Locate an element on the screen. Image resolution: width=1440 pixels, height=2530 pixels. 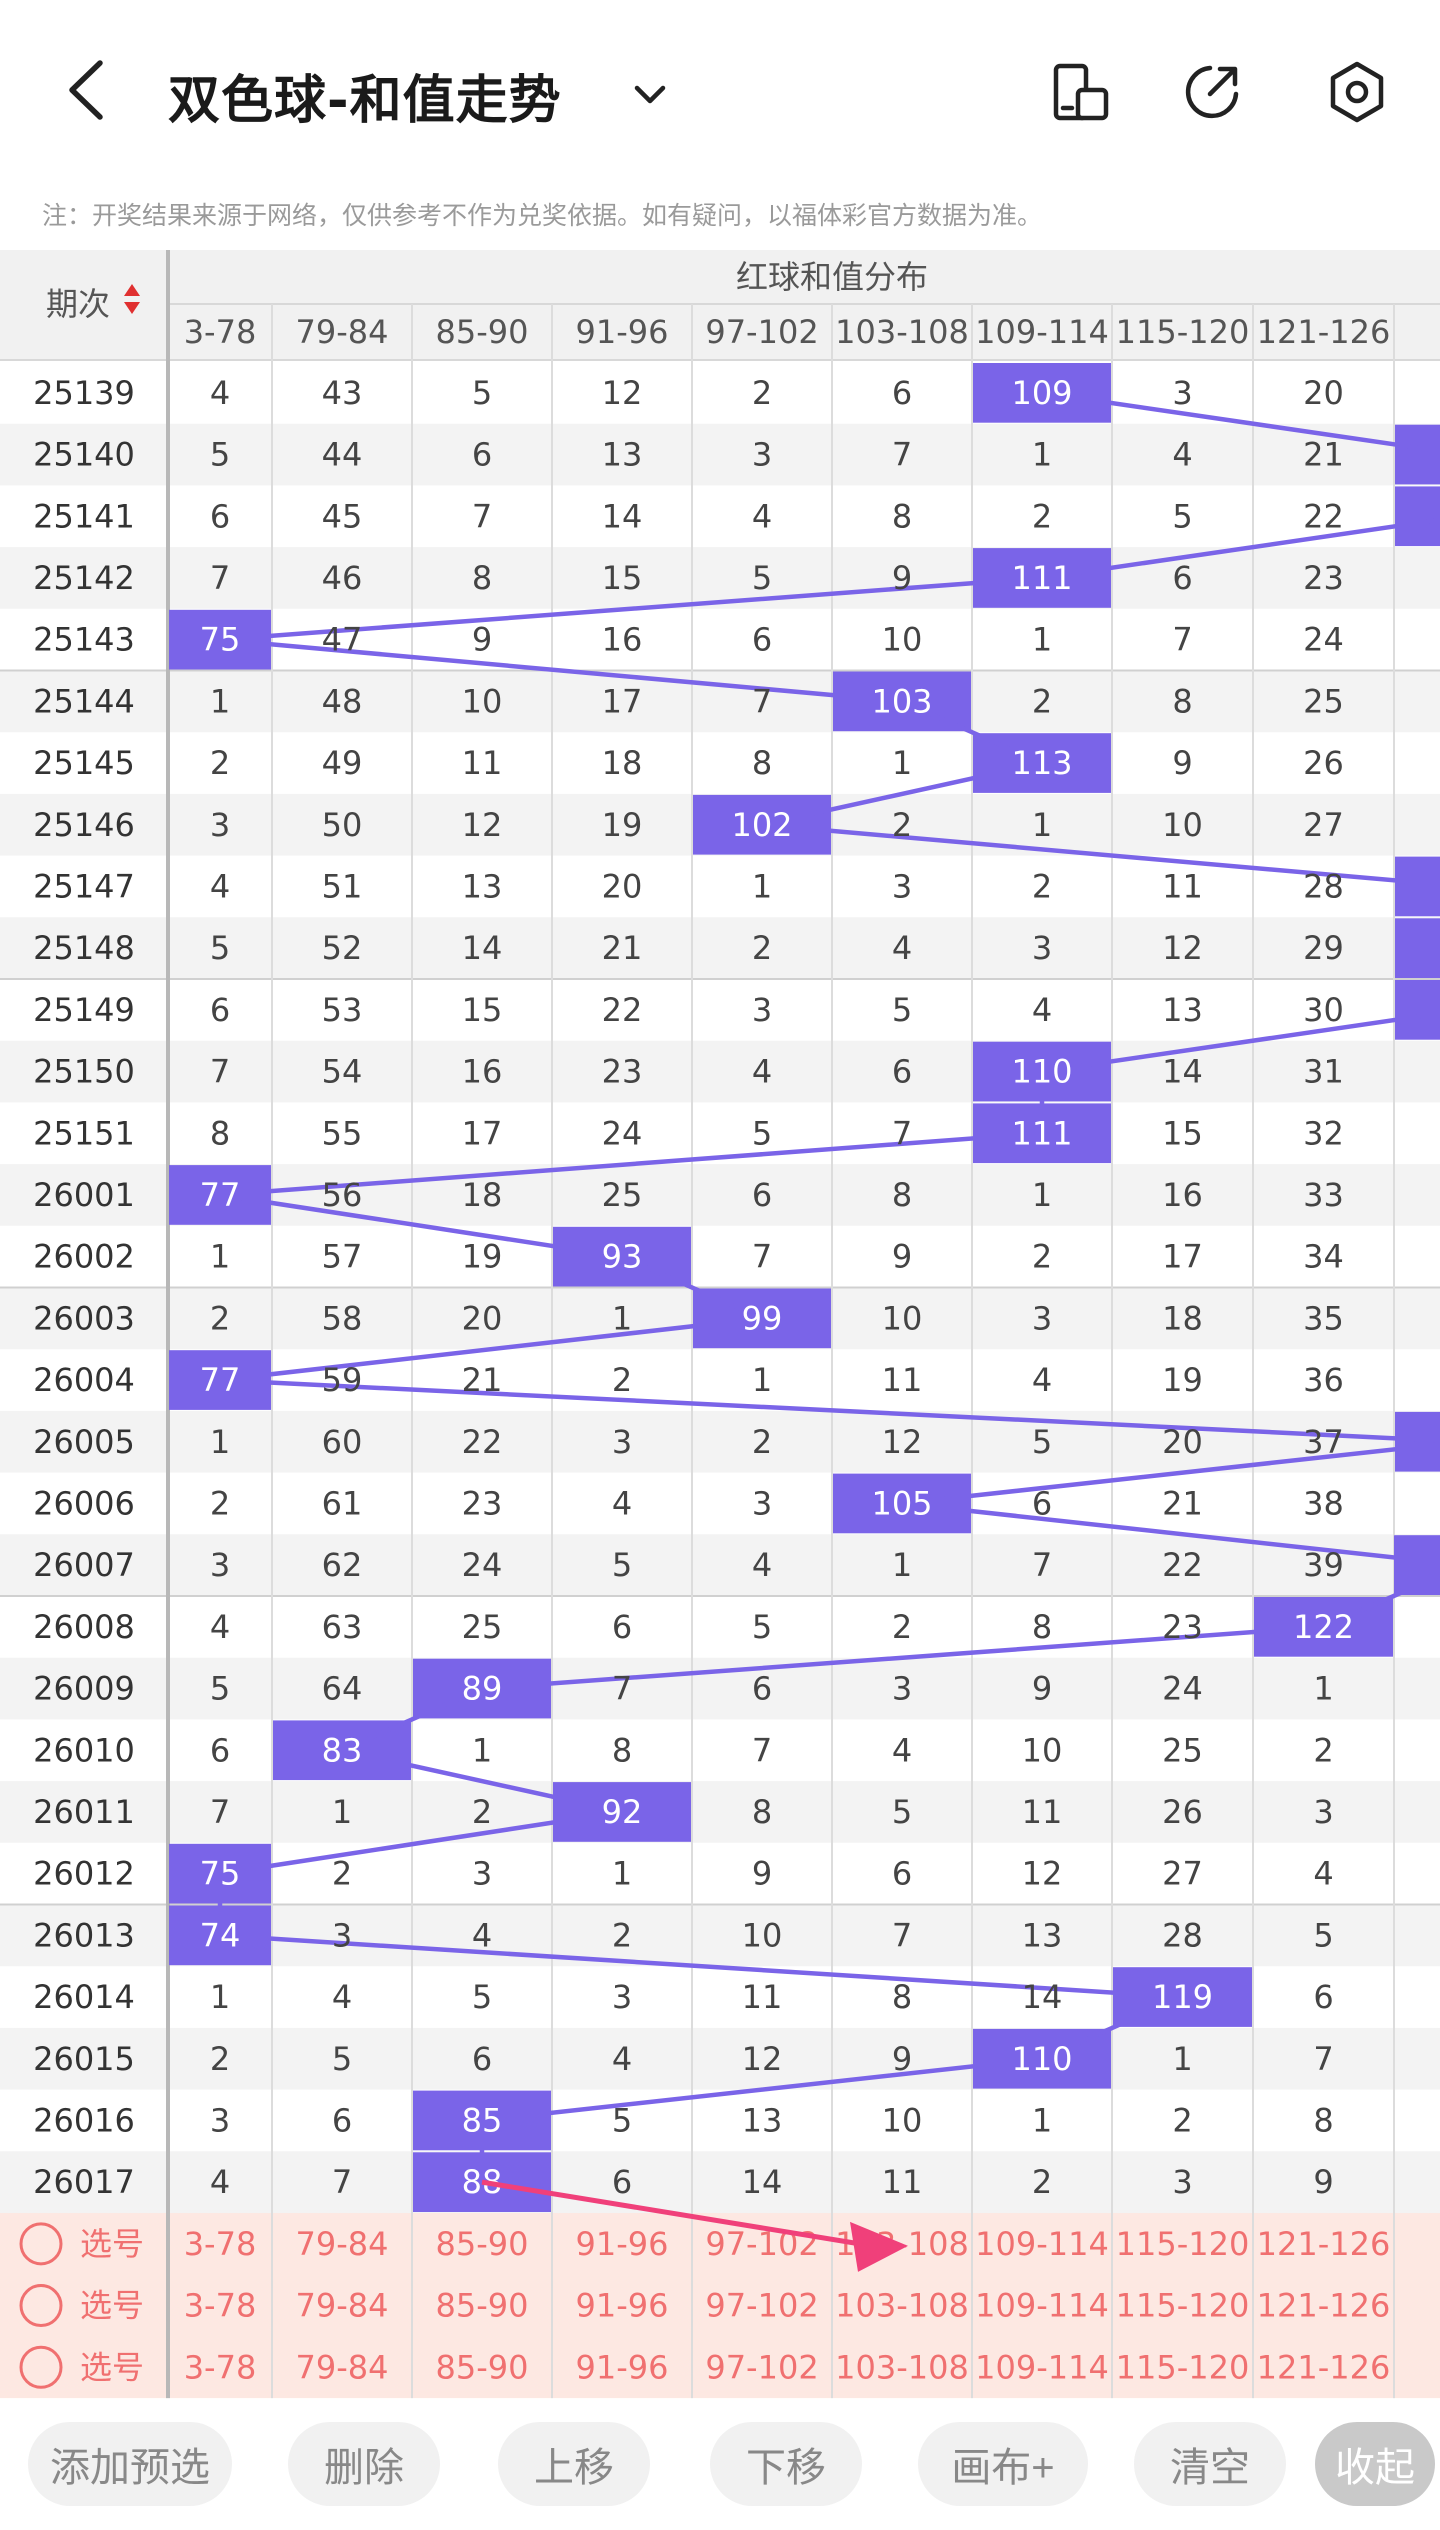
omission-cell: 17 is located at coordinates (482, 1133).